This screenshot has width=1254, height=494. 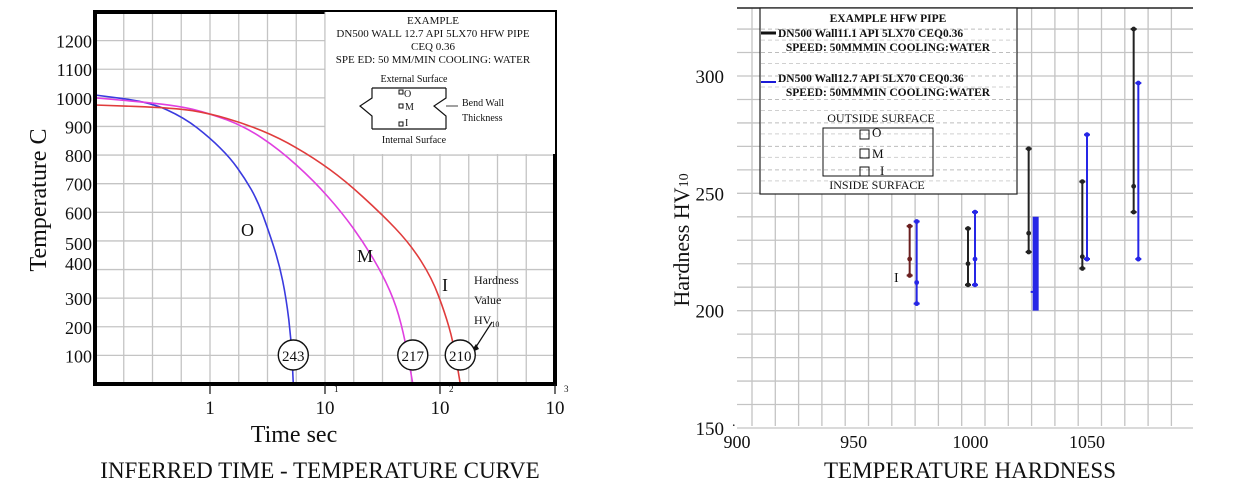 I want to click on right-x-tick-labels: 900 950 1000 1050, so click(x=915, y=442).